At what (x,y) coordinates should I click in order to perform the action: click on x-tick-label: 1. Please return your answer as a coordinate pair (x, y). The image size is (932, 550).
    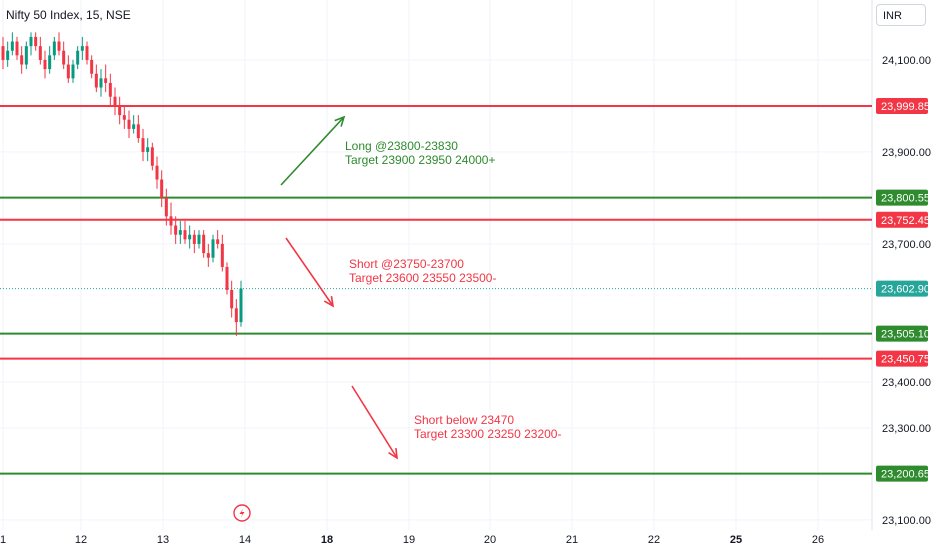
    Looking at the image, I should click on (3, 540).